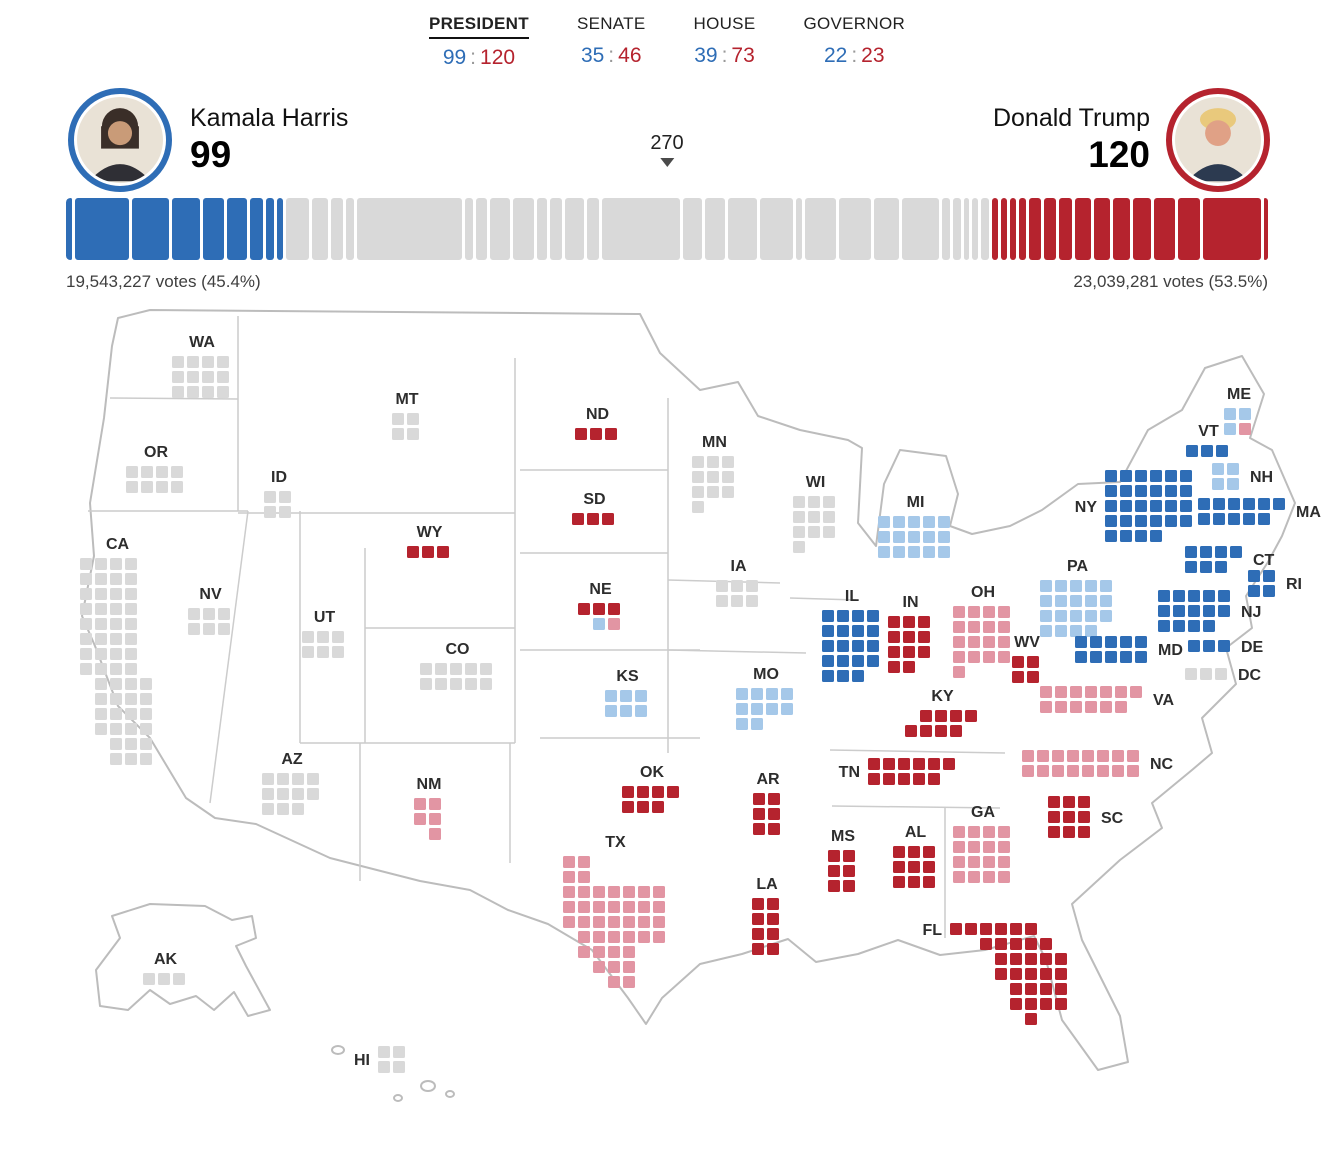 Image resolution: width=1334 pixels, height=1154 pixels. What do you see at coordinates (165, 969) in the screenshot?
I see `state-ak: AK` at bounding box center [165, 969].